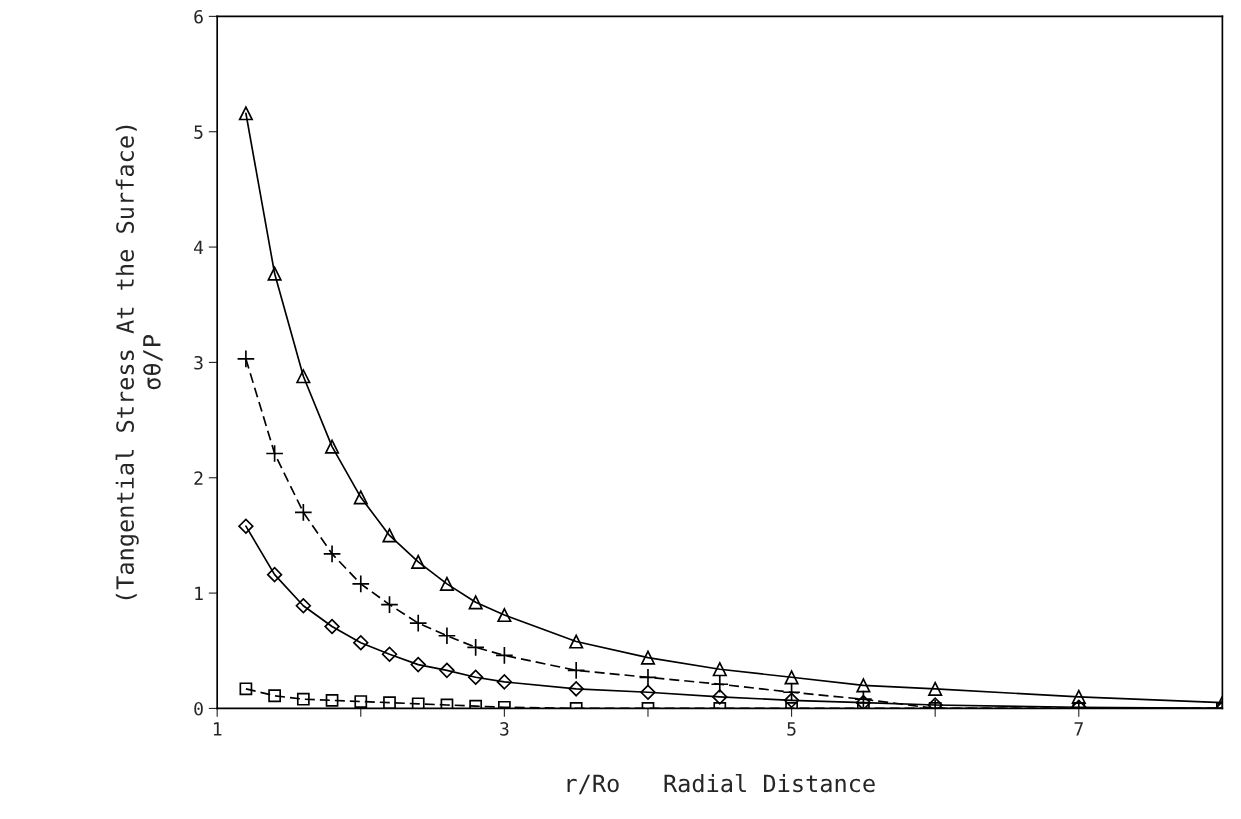  What do you see at coordinates (198, 16) in the screenshot?
I see `y-tick-label: 6` at bounding box center [198, 16].